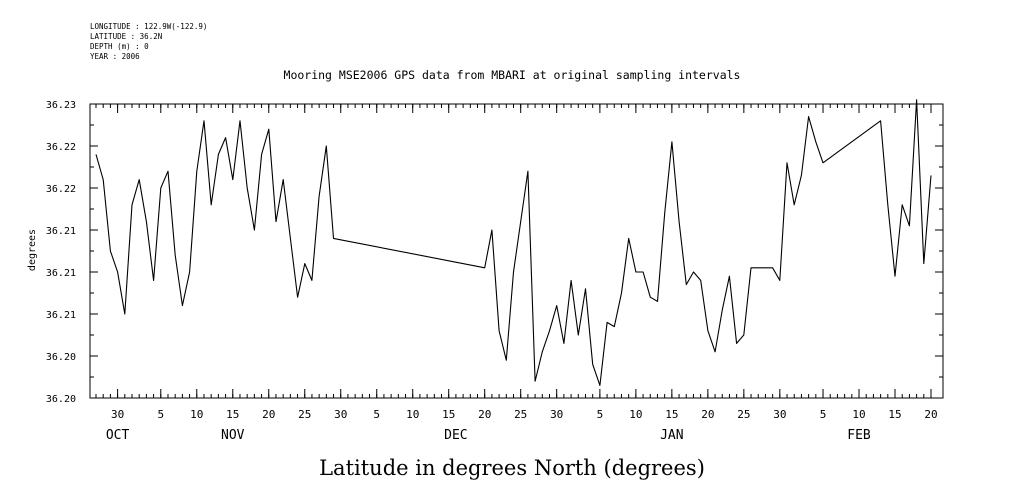 This screenshot has width=1009, height=504. I want to click on y-tick-label: 36.23, so click(61, 105).